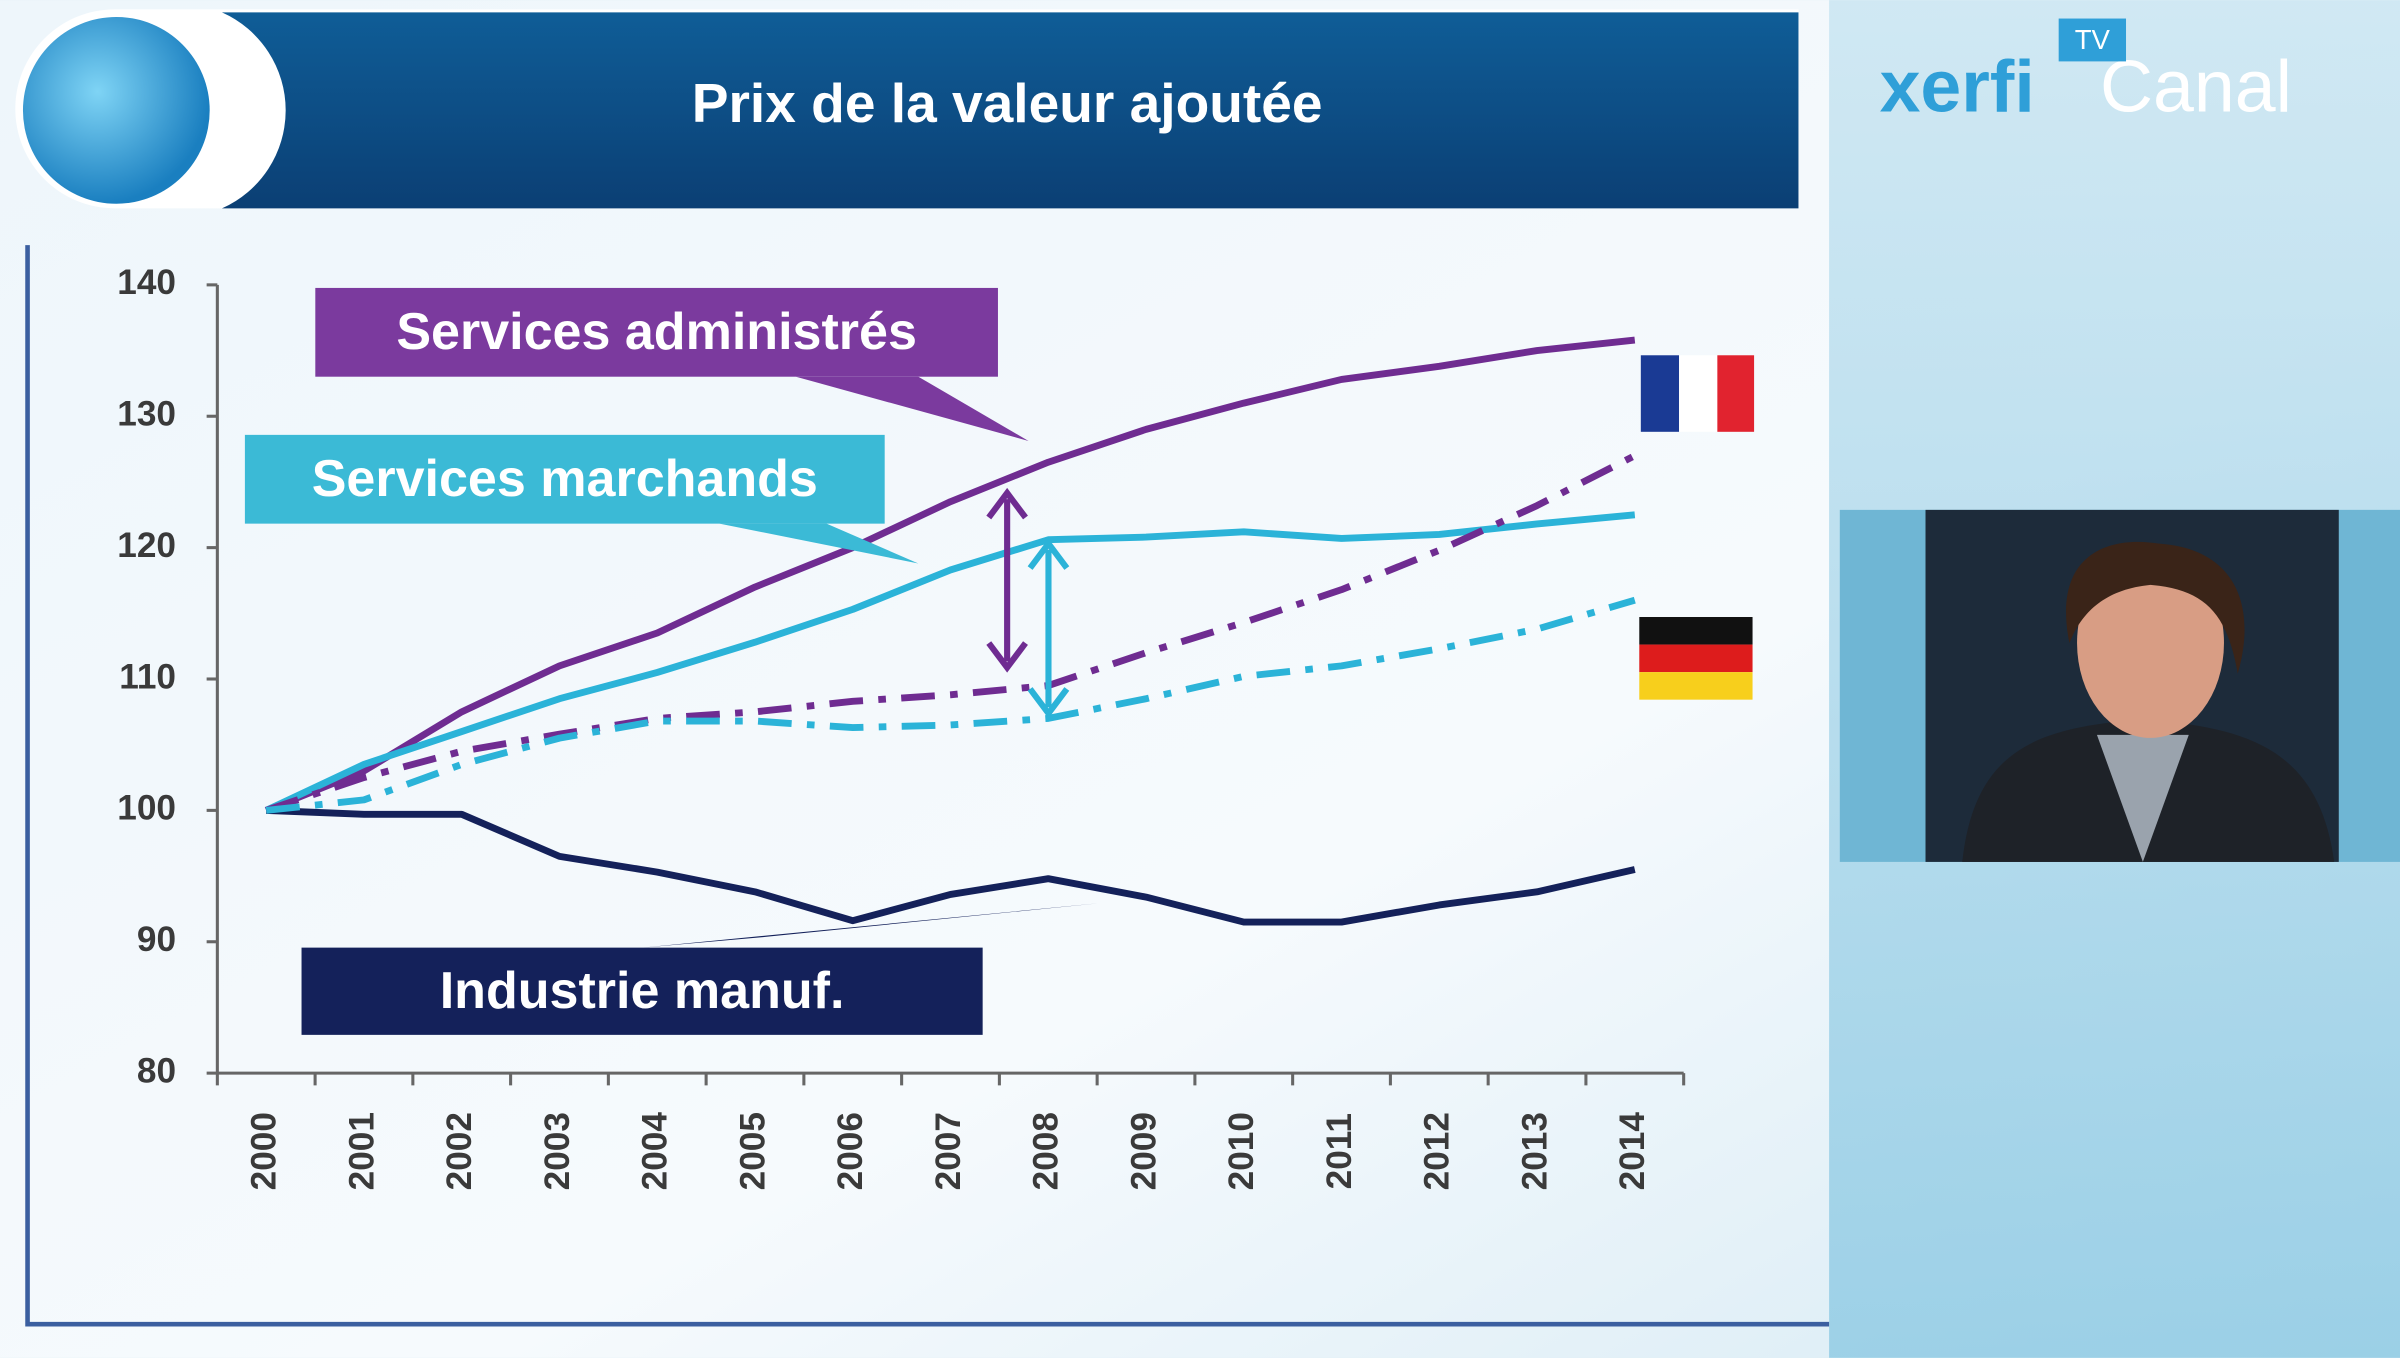 The width and height of the screenshot is (2400, 1358). I want to click on callout-label: Services administrés, so click(656, 332).